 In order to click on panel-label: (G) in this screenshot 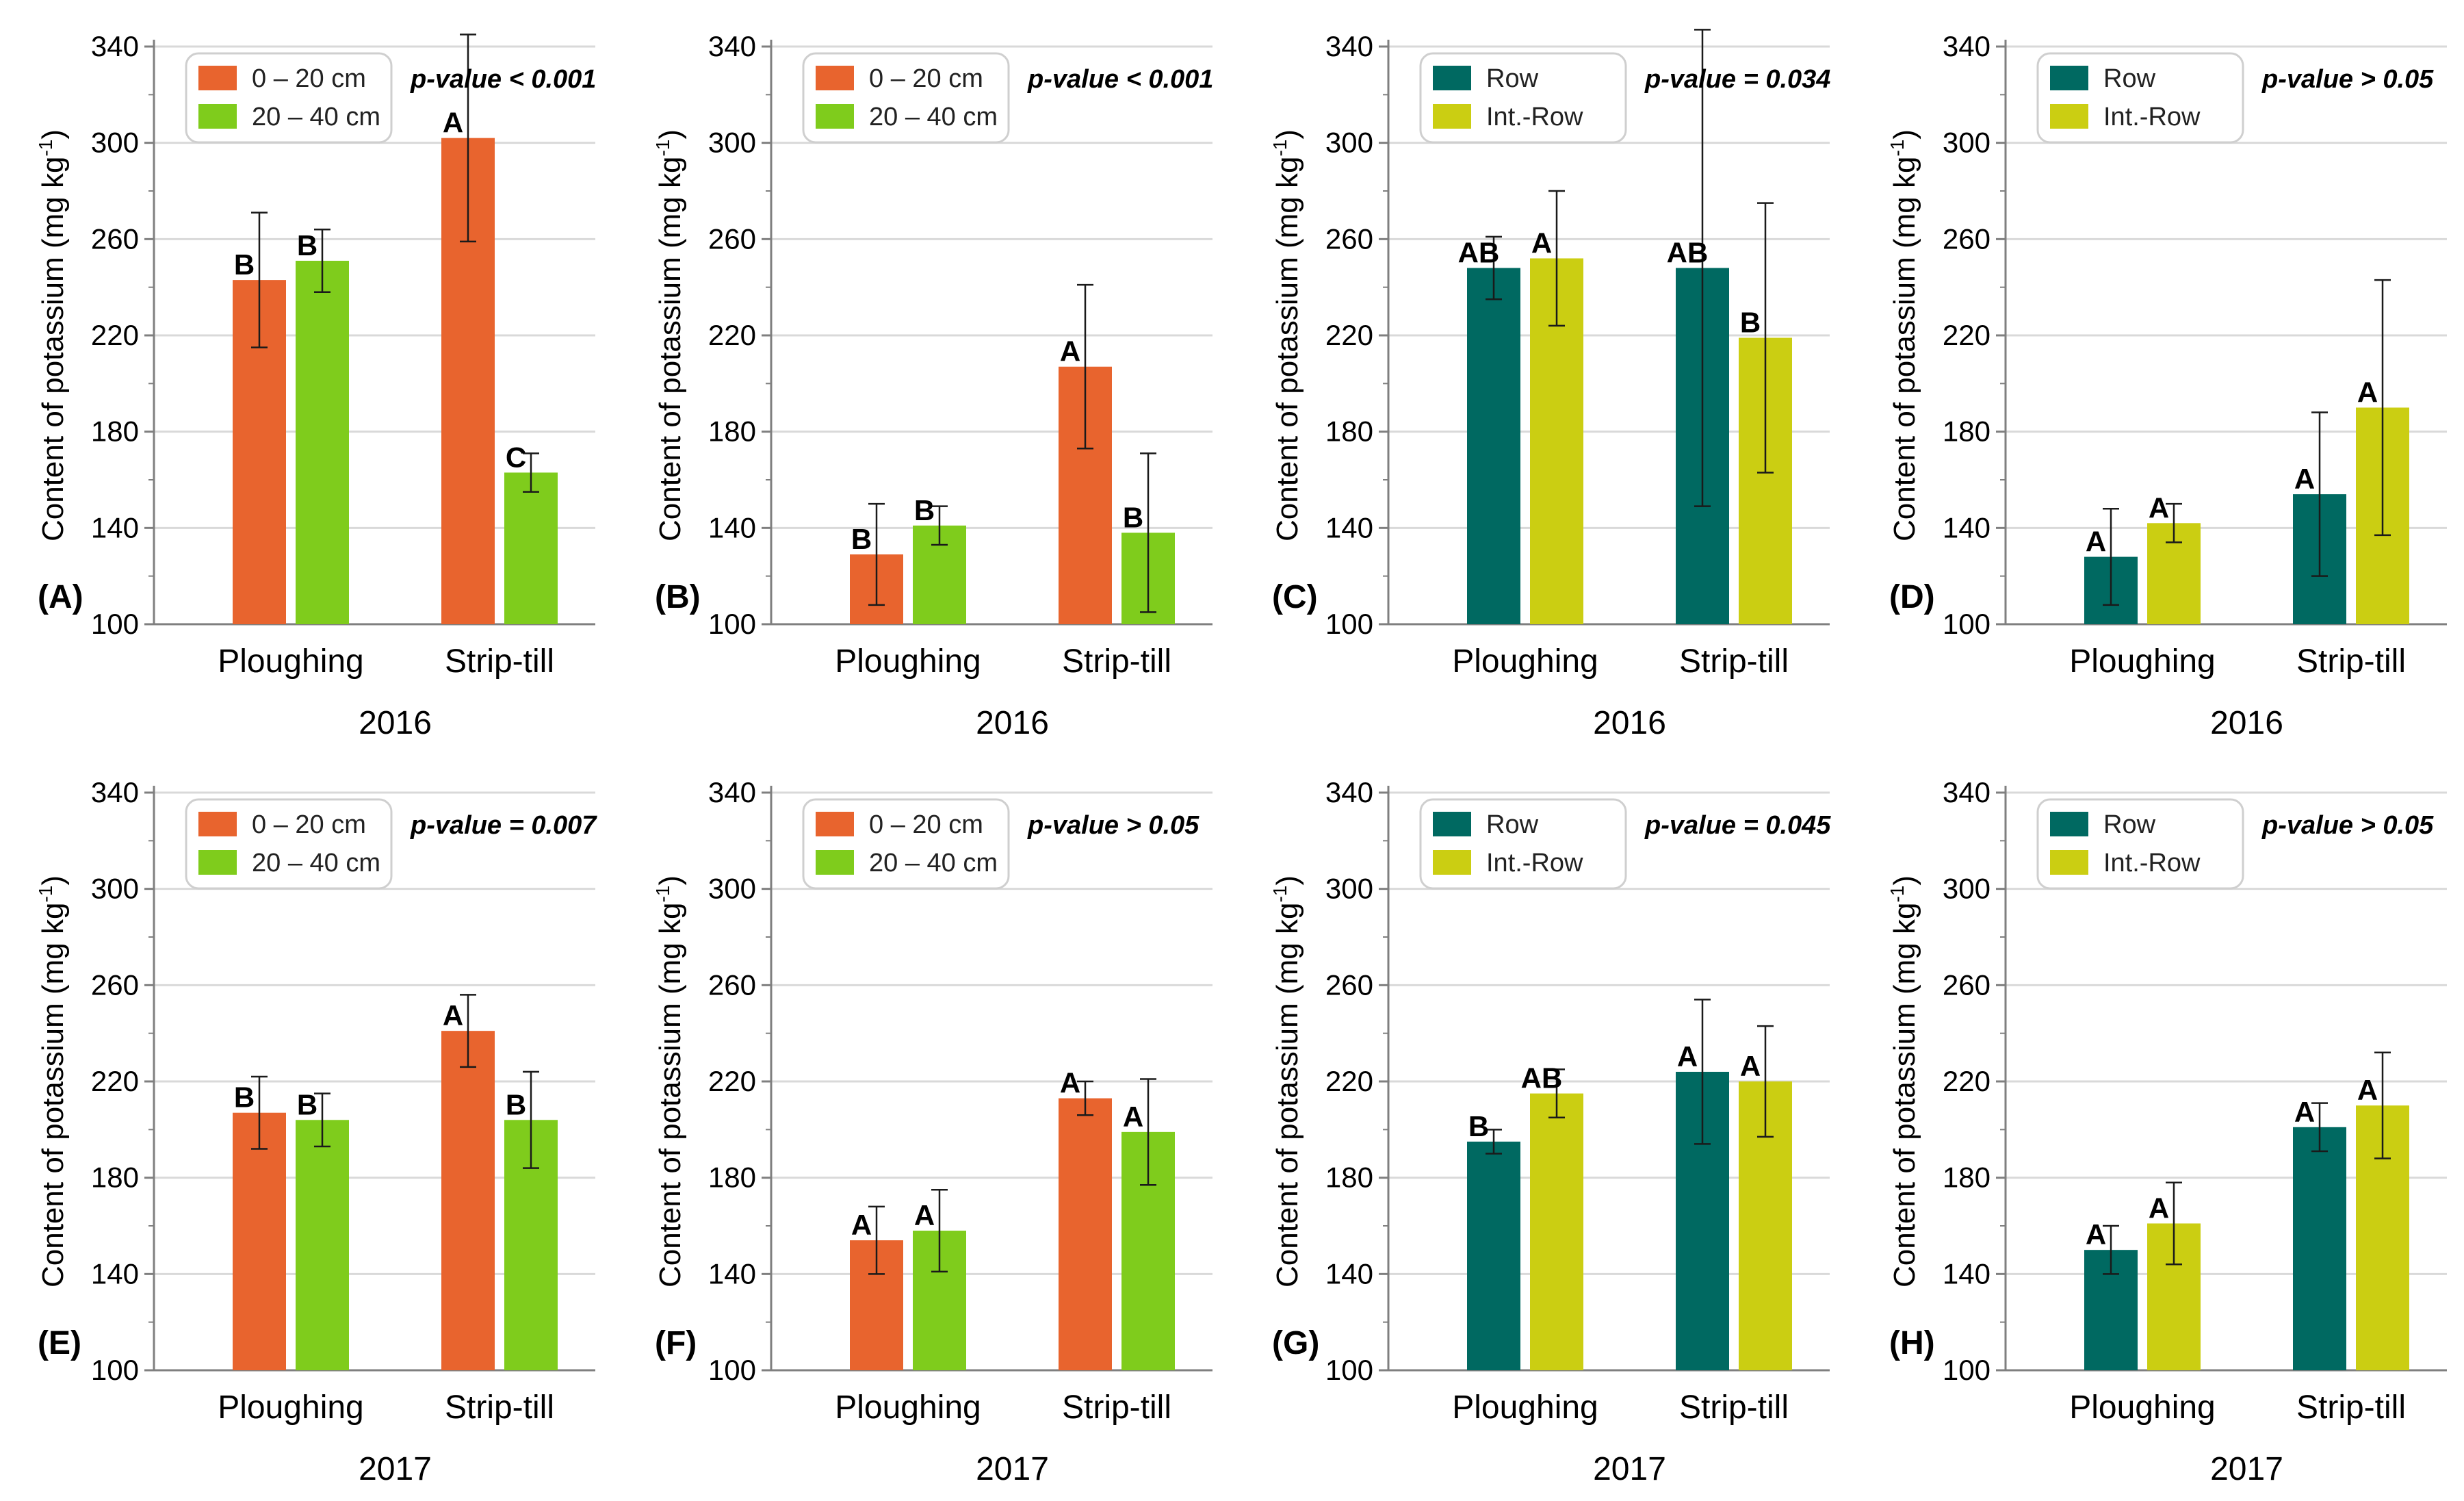, I will do `click(1295, 1343)`.